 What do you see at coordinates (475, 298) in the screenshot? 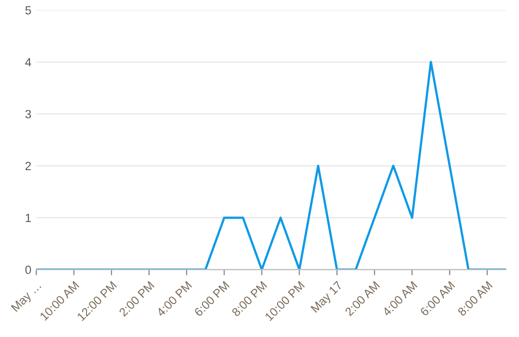
I see `x-tick-label: 8:00 AM` at bounding box center [475, 298].